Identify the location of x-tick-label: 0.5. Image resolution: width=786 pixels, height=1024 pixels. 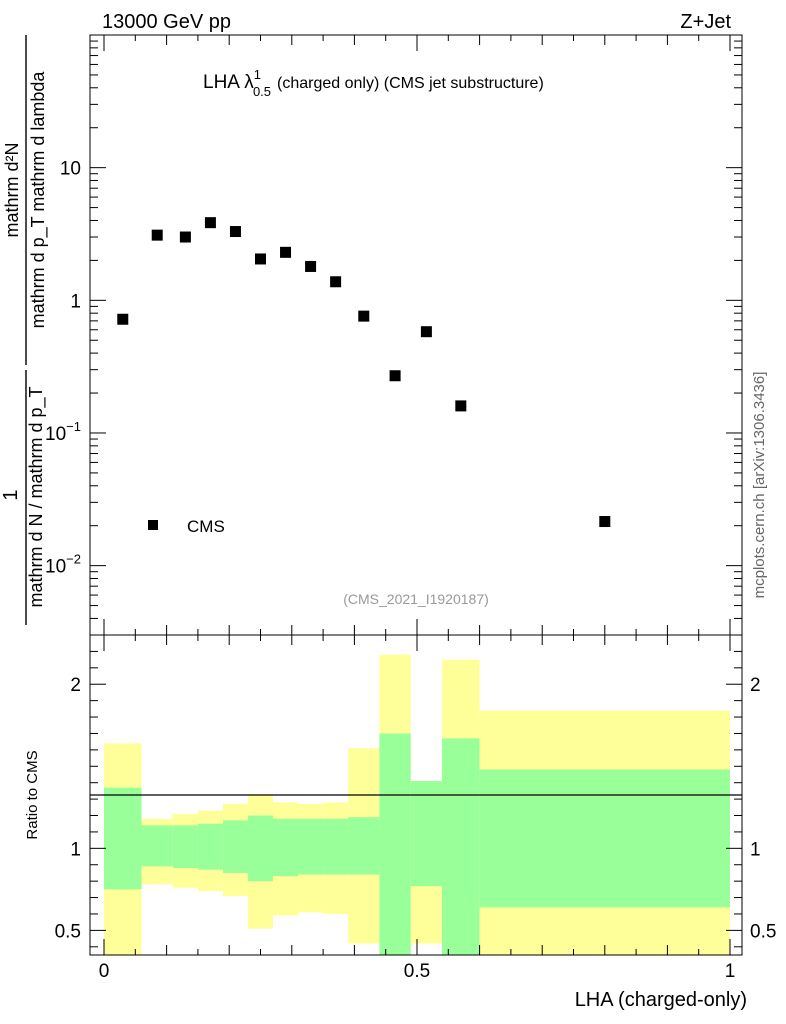
(417, 971).